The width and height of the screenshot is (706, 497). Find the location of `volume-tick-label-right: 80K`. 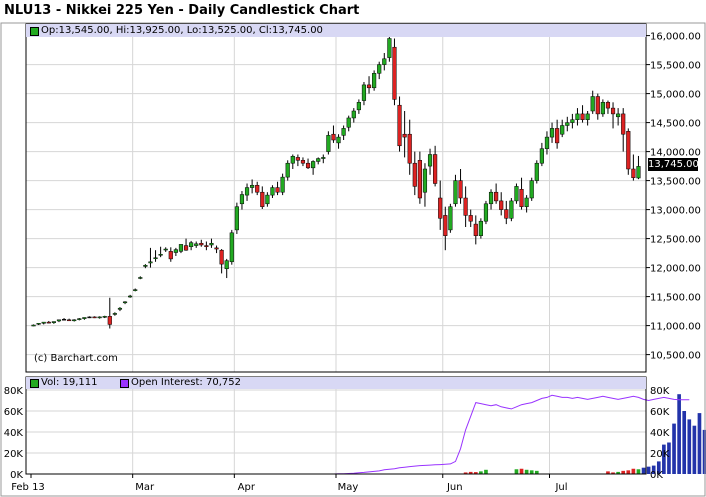

volume-tick-label-right: 80K is located at coordinates (660, 391).